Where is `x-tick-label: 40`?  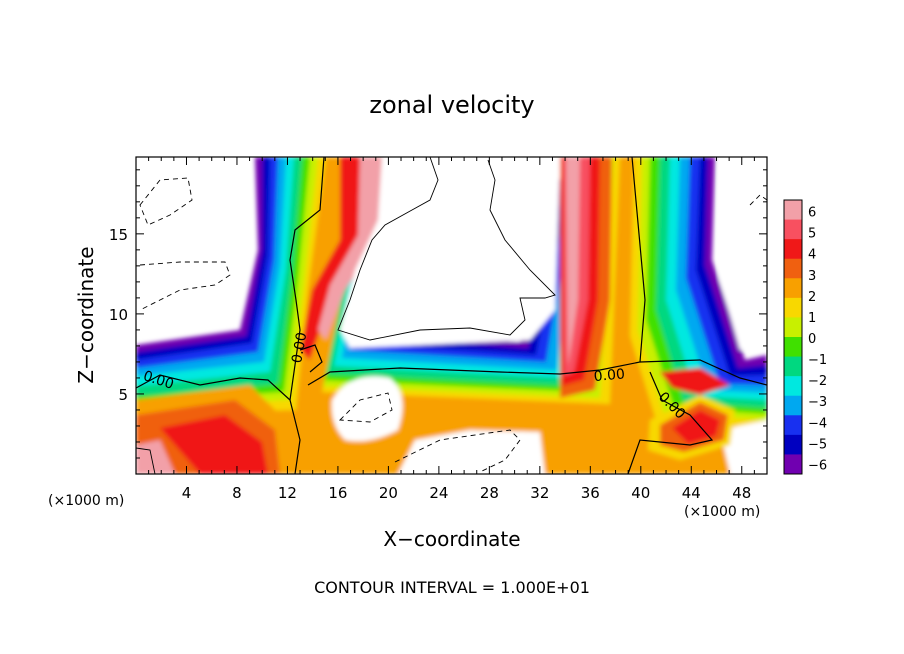 x-tick-label: 40 is located at coordinates (640, 493).